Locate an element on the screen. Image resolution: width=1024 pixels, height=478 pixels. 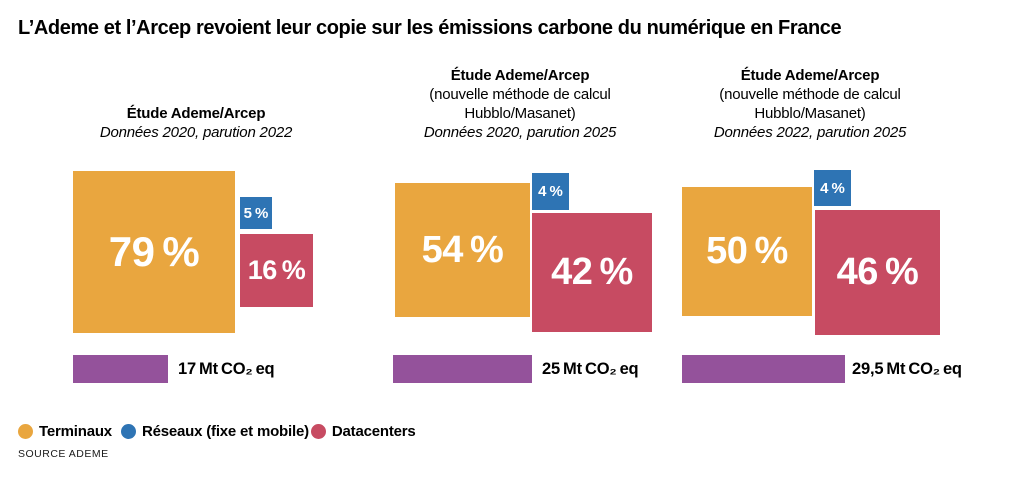
legend-label-datacenters: Datacenters is located at coordinates (373, 431).